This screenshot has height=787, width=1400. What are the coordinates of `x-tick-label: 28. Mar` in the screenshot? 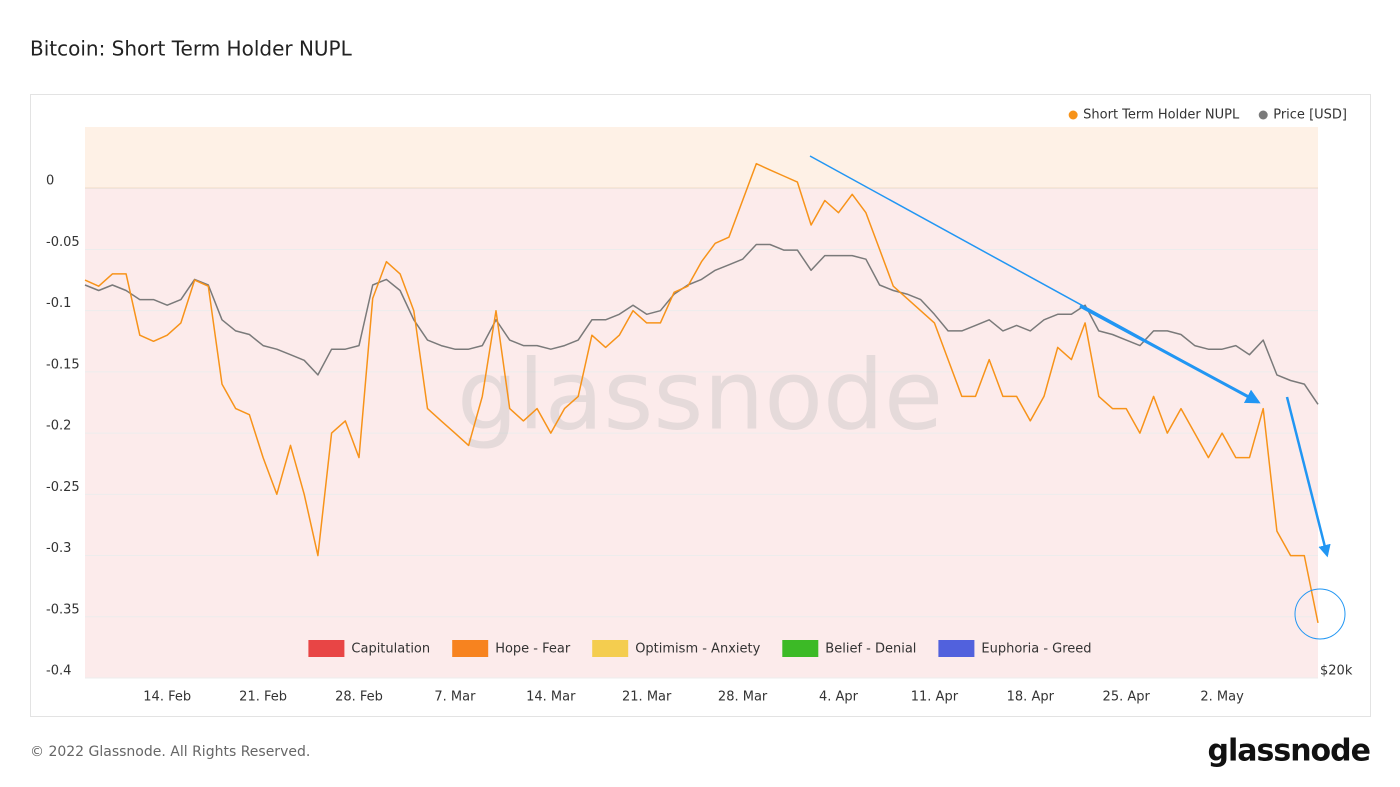 It's located at (743, 697).